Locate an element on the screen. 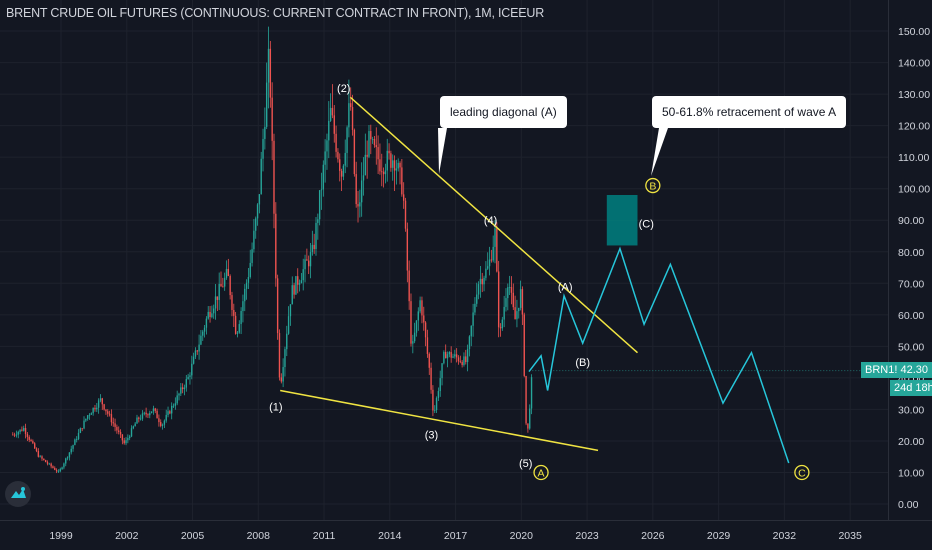 The image size is (932, 550). x-tick-label: 2017 is located at coordinates (456, 536).